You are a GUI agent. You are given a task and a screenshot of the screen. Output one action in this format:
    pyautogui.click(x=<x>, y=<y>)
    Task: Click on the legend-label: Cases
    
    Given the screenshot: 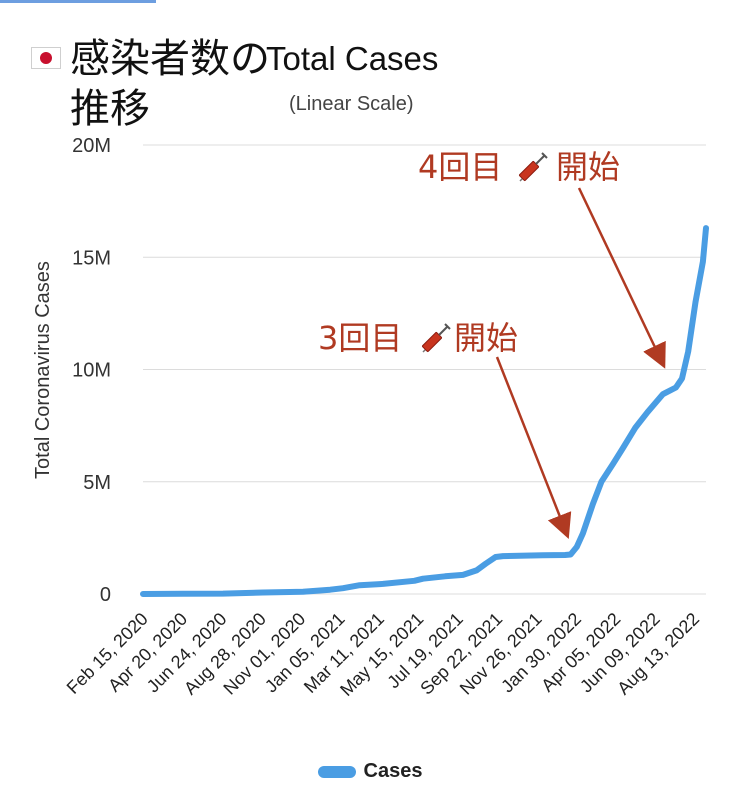 What is the action you would take?
    pyautogui.click(x=393, y=771)
    